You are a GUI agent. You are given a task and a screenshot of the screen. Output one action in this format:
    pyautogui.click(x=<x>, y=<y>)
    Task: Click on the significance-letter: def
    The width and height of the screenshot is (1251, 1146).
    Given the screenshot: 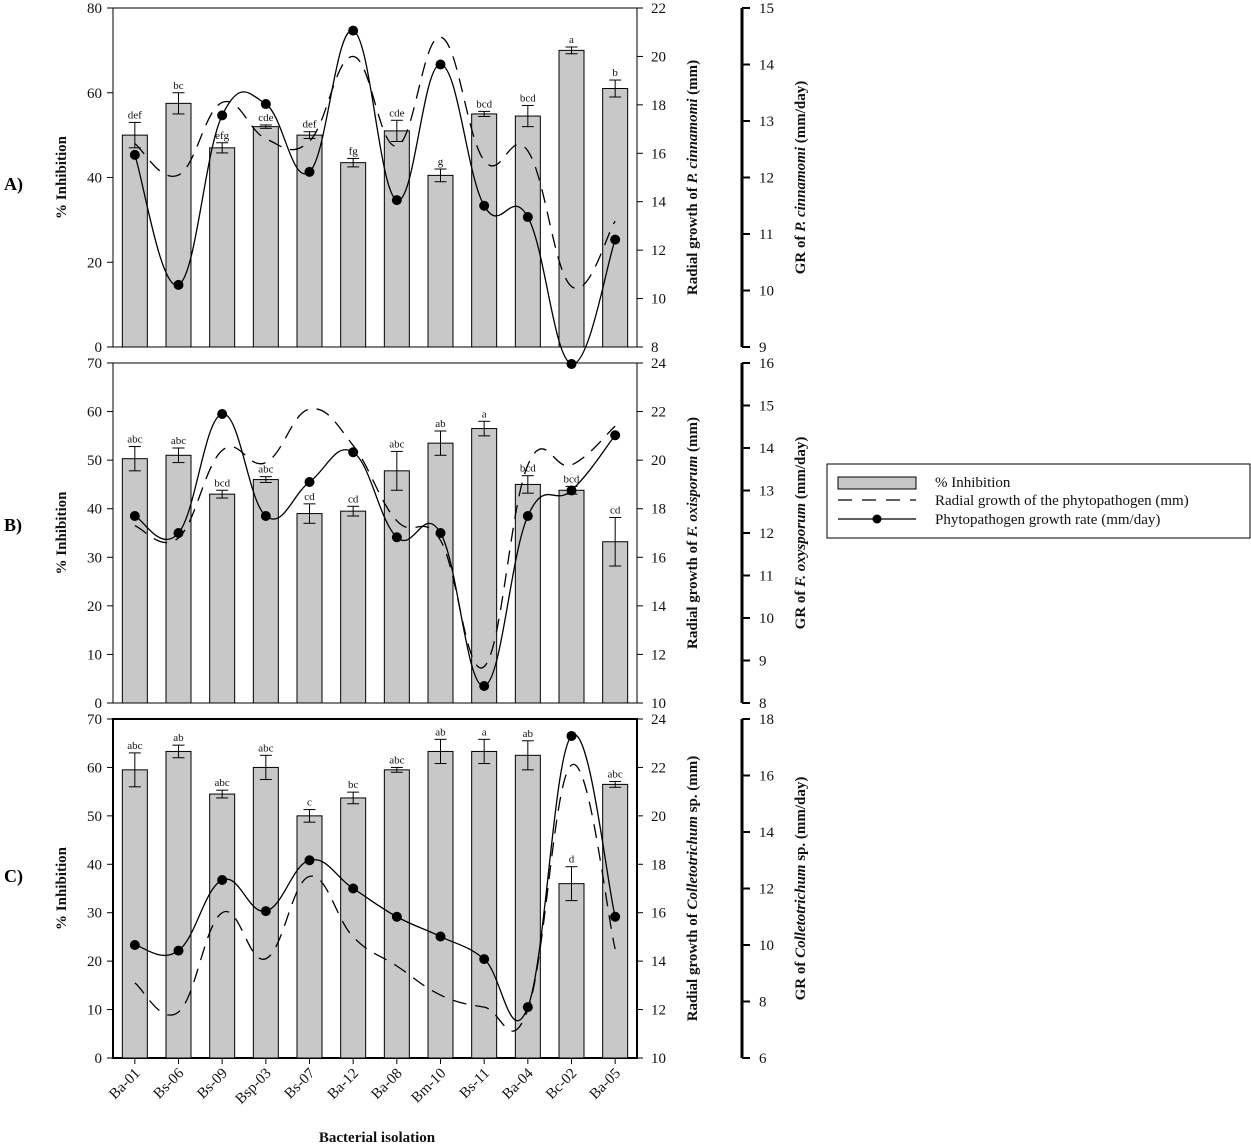 What is the action you would take?
    pyautogui.click(x=135, y=115)
    